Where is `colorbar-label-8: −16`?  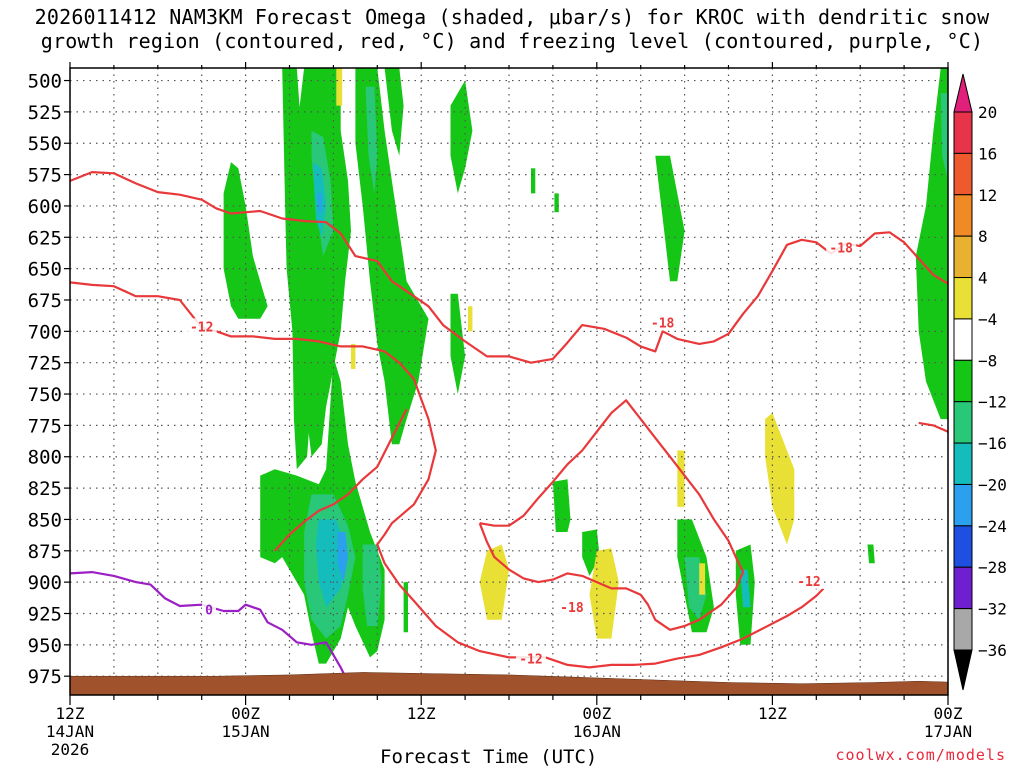
colorbar-label-8: −16 is located at coordinates (992, 443).